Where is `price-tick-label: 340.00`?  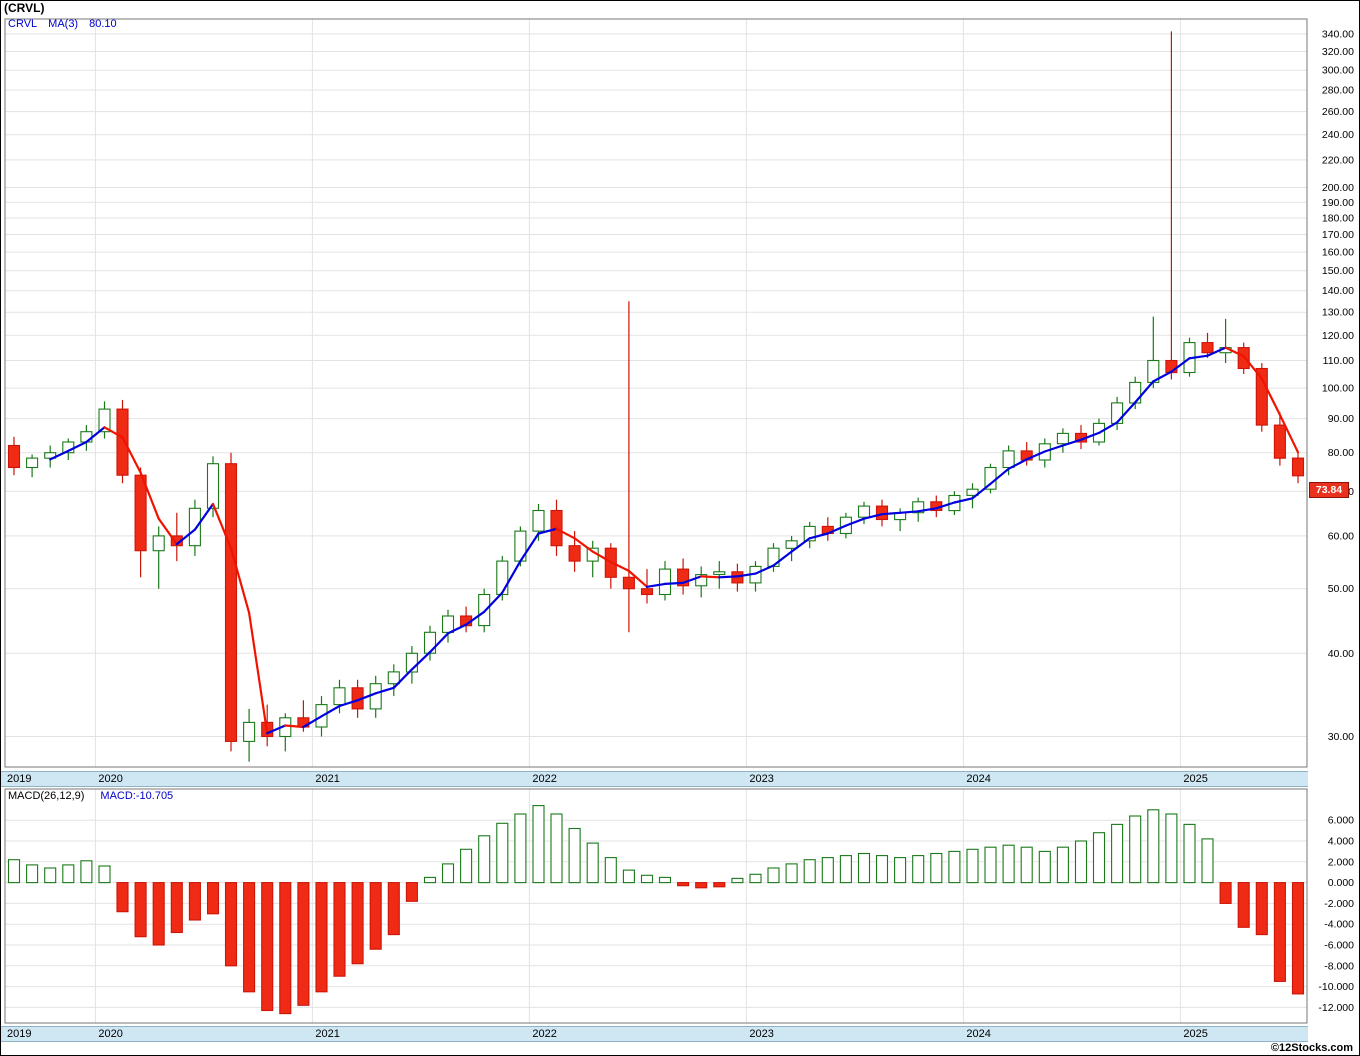
price-tick-label: 340.00 is located at coordinates (1338, 34).